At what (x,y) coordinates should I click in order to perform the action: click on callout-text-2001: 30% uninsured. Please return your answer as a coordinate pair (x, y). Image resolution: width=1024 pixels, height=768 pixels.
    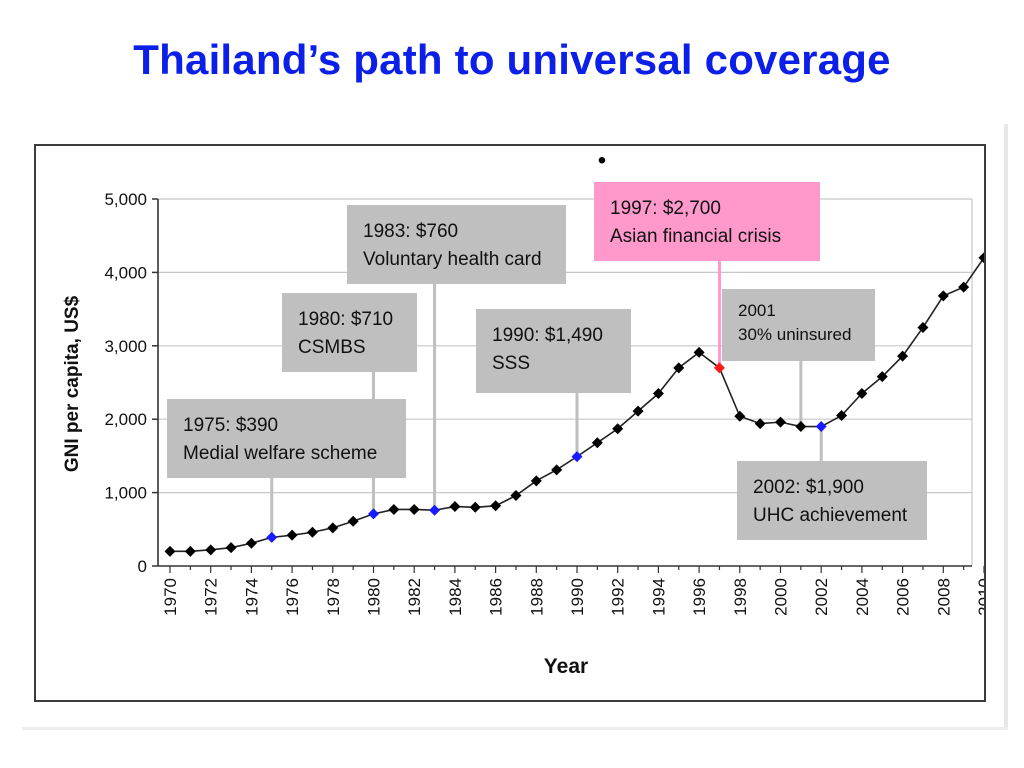
    Looking at the image, I should click on (794, 334).